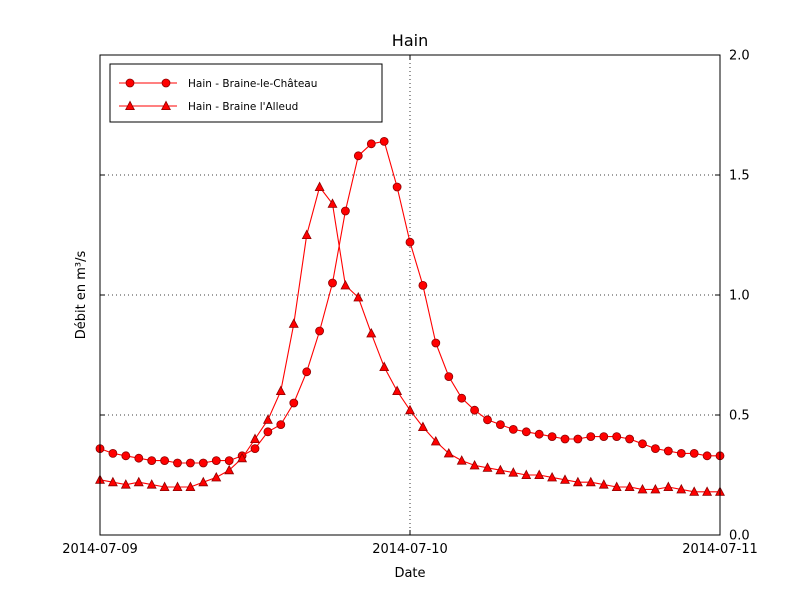 This screenshot has height=600, width=800. What do you see at coordinates (410, 40) in the screenshot?
I see `chart-title: Hain` at bounding box center [410, 40].